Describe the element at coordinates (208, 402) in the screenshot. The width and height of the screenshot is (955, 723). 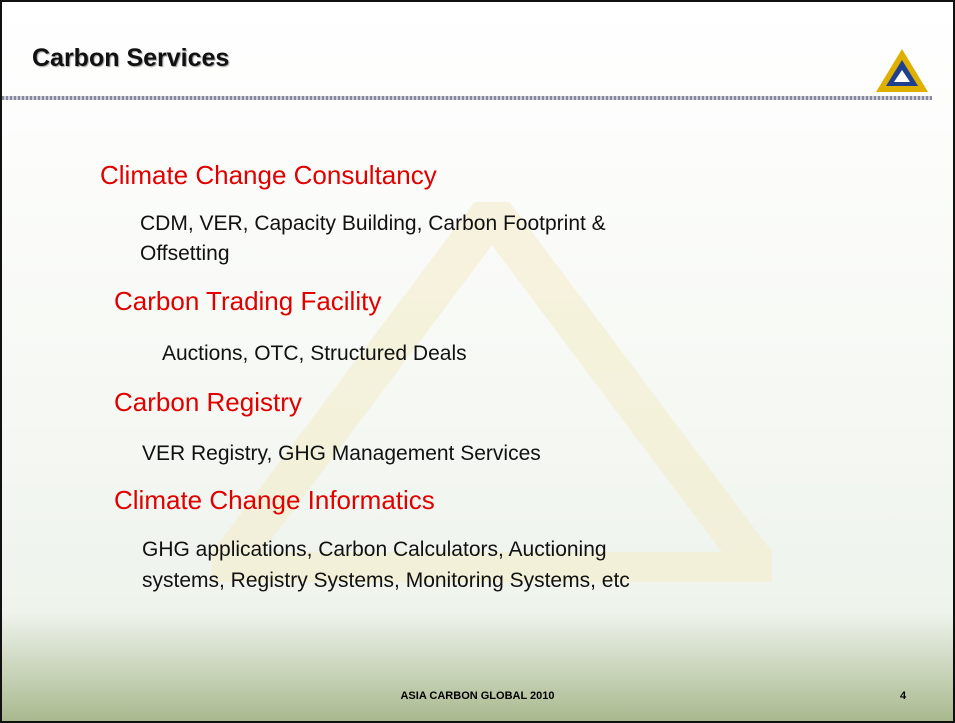
I see `heading: Carbon Registry` at that location.